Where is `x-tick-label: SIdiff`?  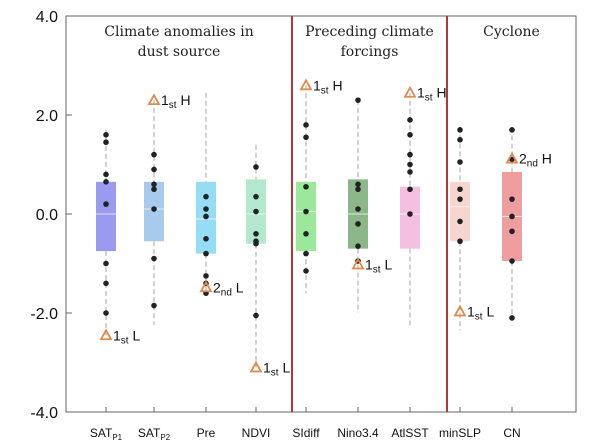 x-tick-label: SIdiff is located at coordinates (306, 433).